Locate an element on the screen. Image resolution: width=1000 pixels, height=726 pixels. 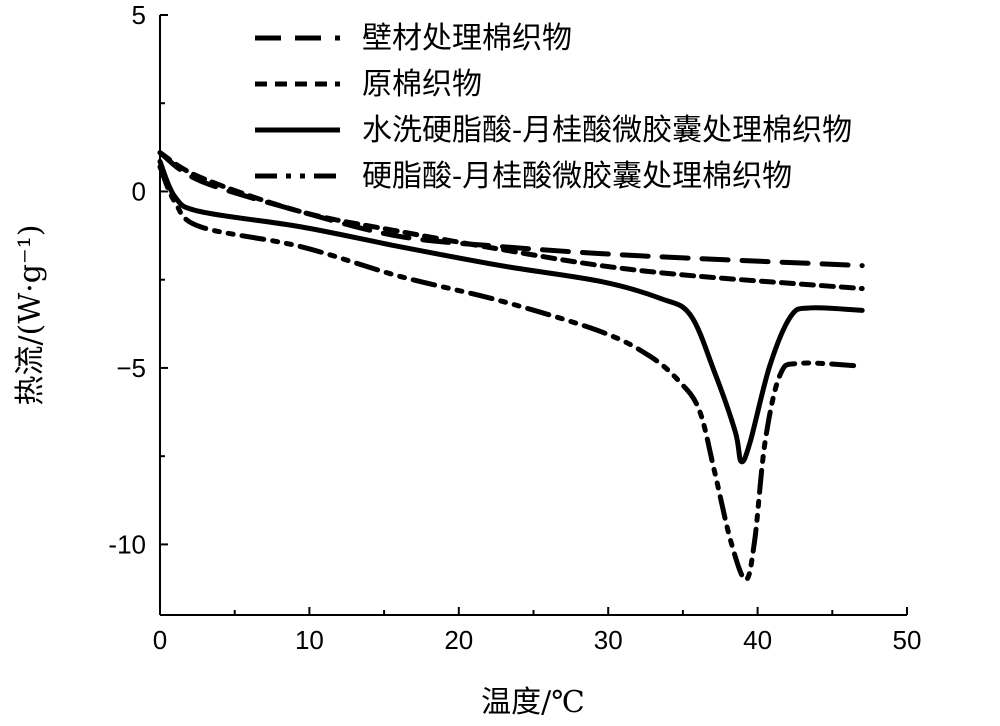
x-tick-label: 50 is located at coordinates (907, 640).